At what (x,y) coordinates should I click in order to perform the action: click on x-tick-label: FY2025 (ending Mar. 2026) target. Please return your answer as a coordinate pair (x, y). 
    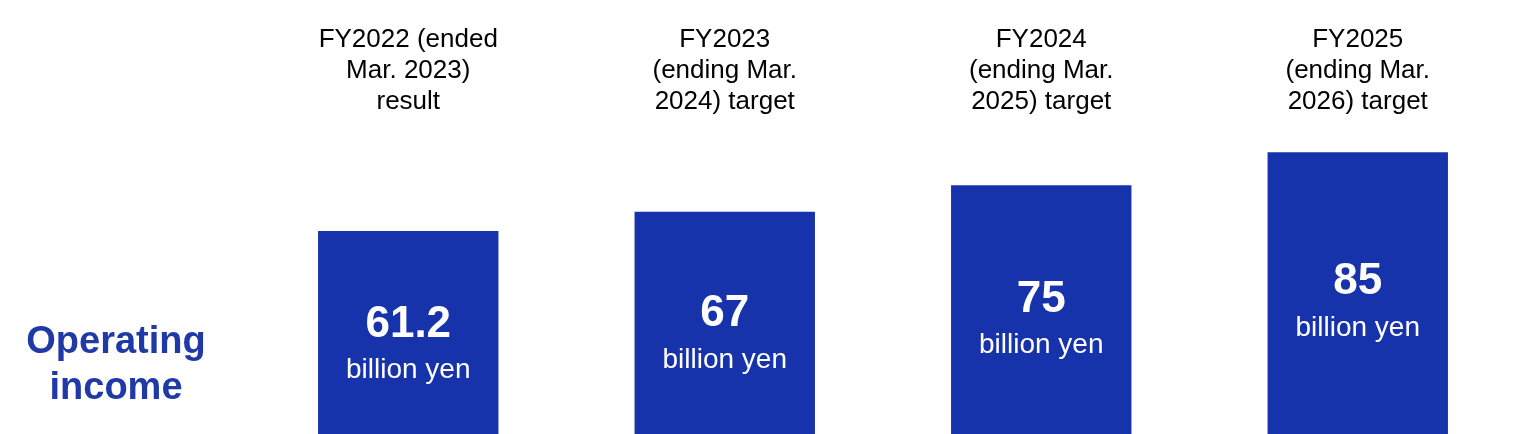
    Looking at the image, I should click on (1358, 69).